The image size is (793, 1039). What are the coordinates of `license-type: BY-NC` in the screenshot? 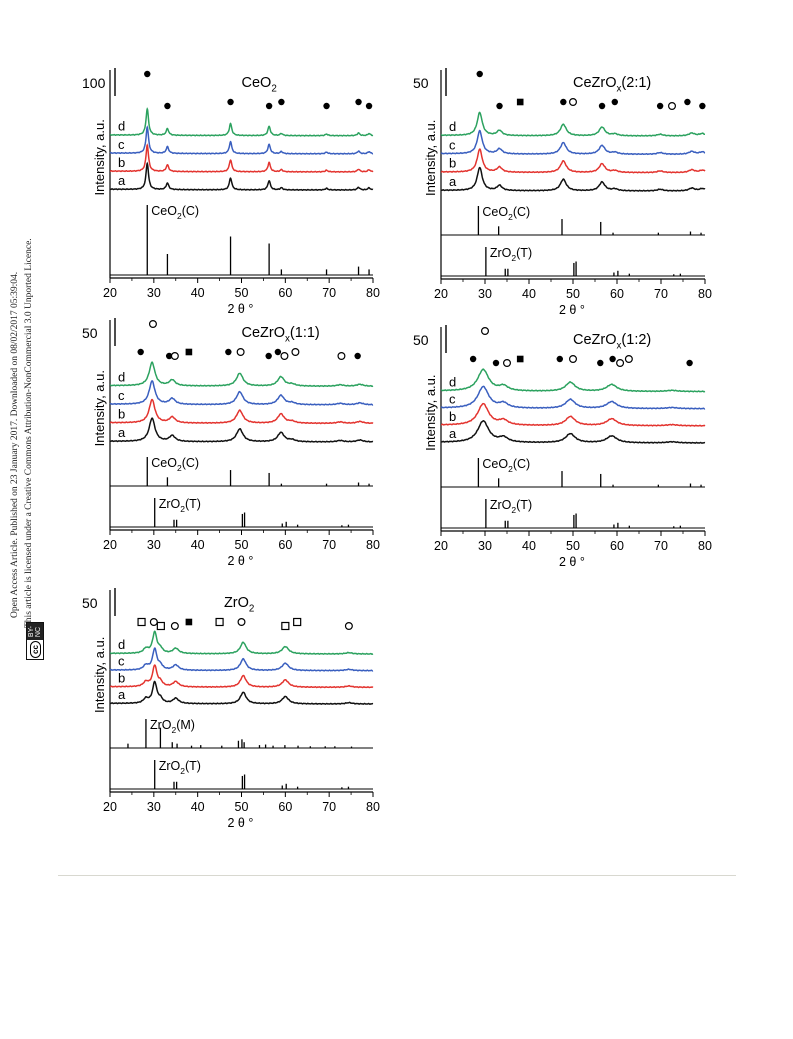 It's located at (35, 632).